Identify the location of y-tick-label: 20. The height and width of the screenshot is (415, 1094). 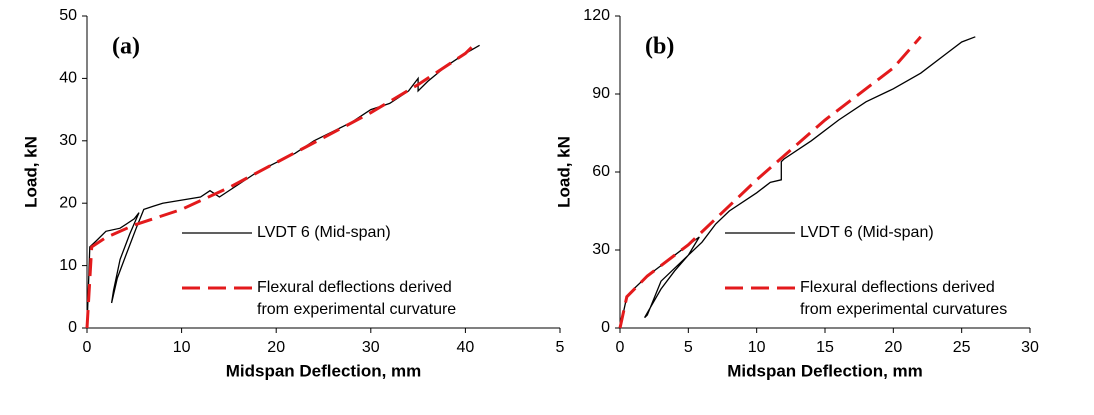
(68, 202).